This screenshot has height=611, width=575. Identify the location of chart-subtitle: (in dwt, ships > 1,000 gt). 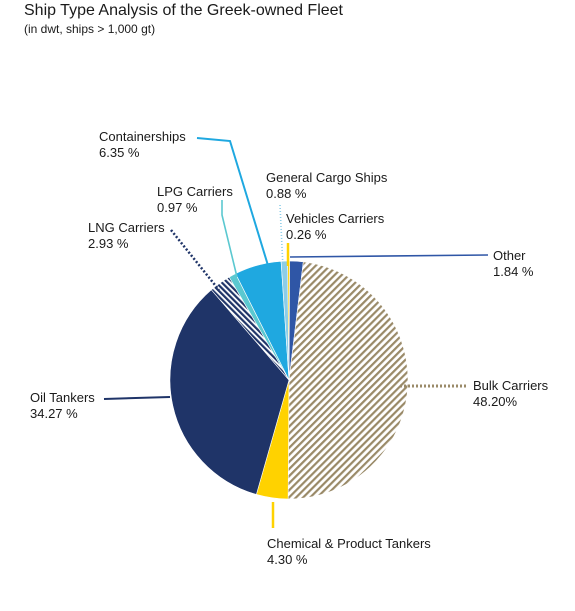
(90, 29).